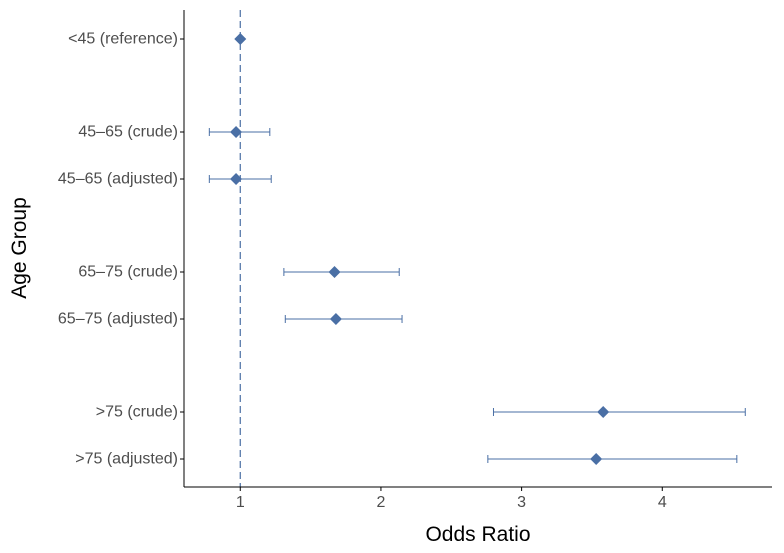 The width and height of the screenshot is (784, 553). What do you see at coordinates (478, 498) in the screenshot?
I see `x-axis: 1 2 3 4` at bounding box center [478, 498].